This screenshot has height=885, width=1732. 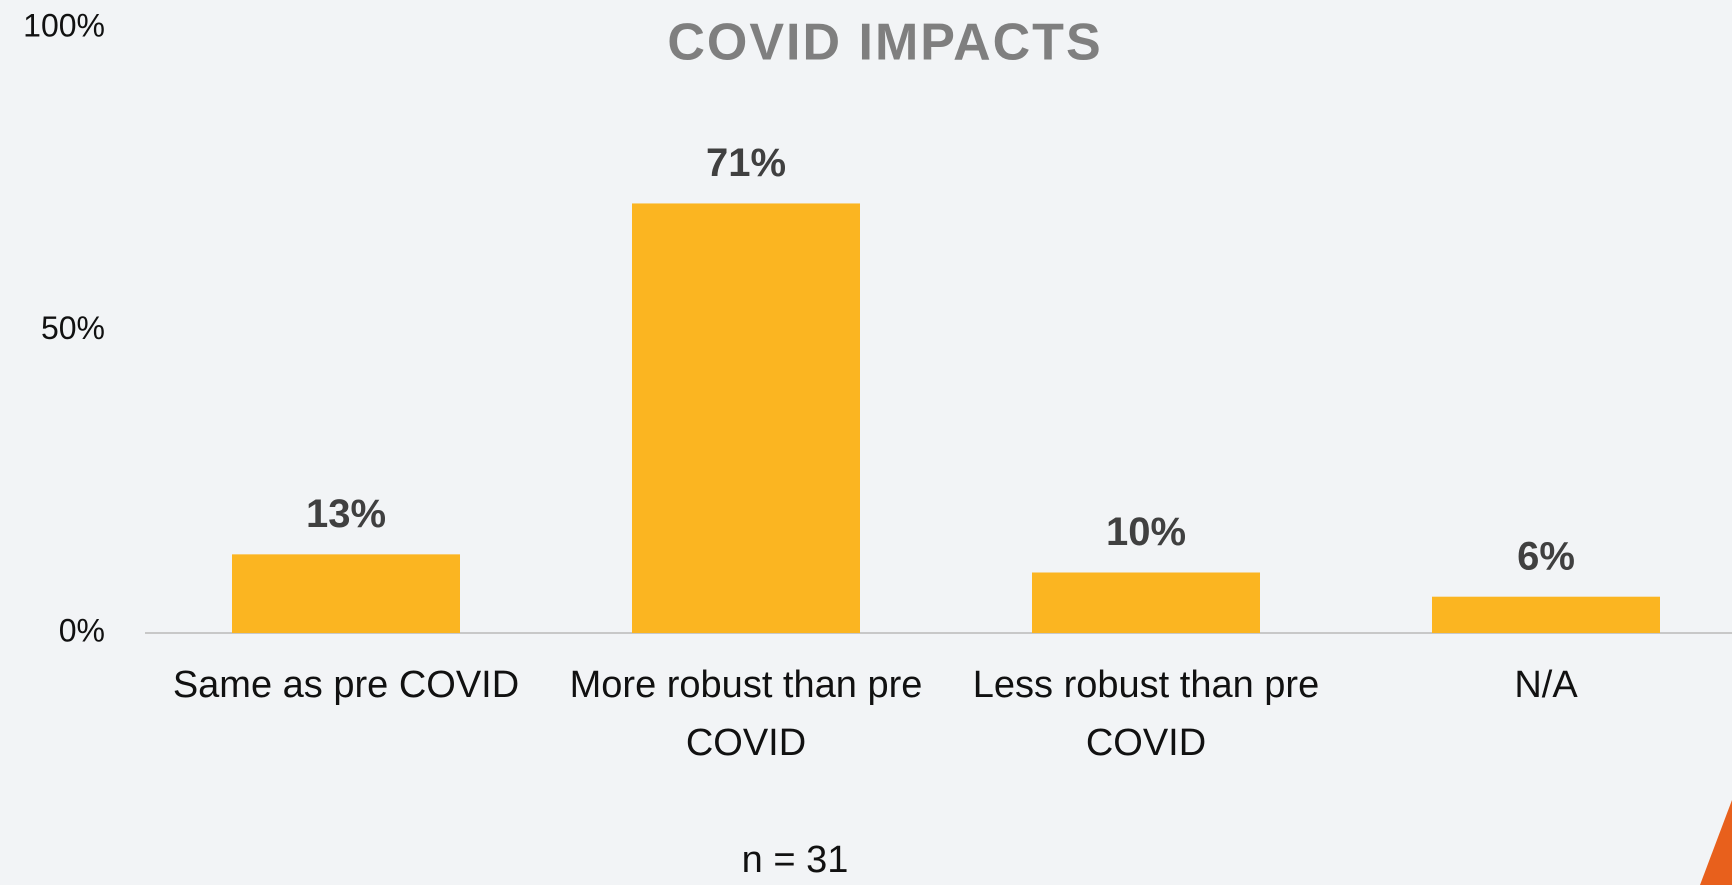 What do you see at coordinates (1146, 532) in the screenshot?
I see `data-label: 10%` at bounding box center [1146, 532].